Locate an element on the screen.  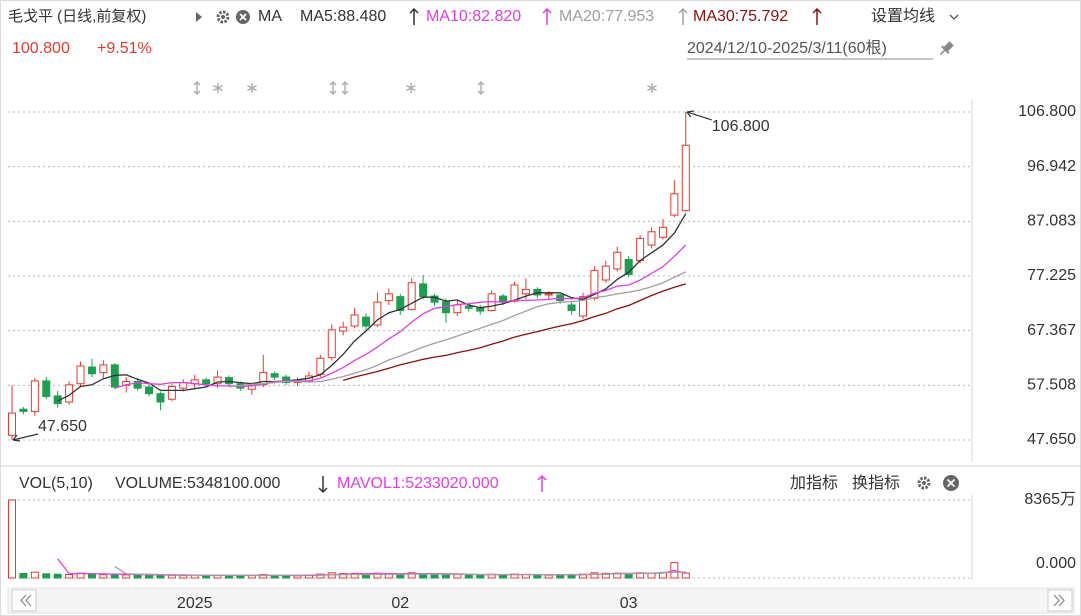
y-tick-label: 87.083 is located at coordinates (1051, 221).